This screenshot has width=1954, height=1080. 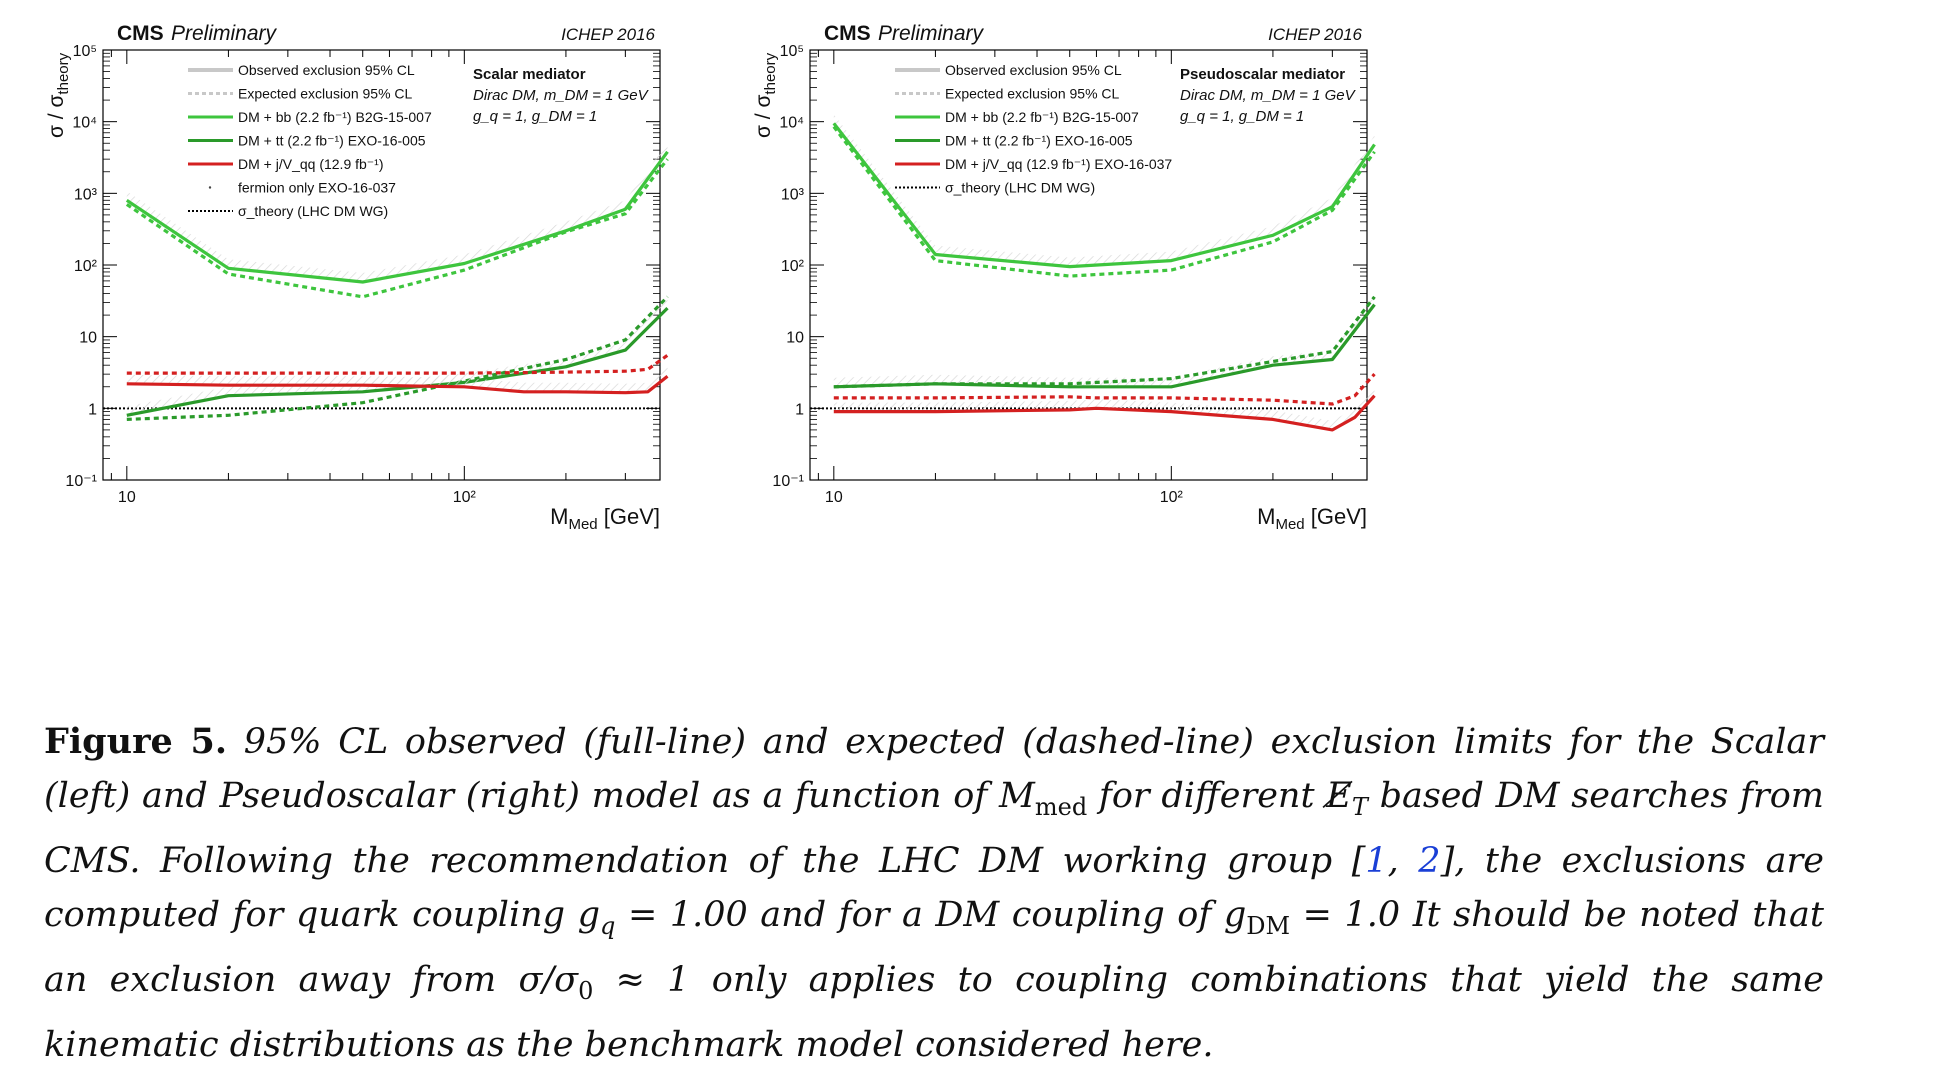 I want to click on citation-link-1: 1, so click(x=1376, y=861).